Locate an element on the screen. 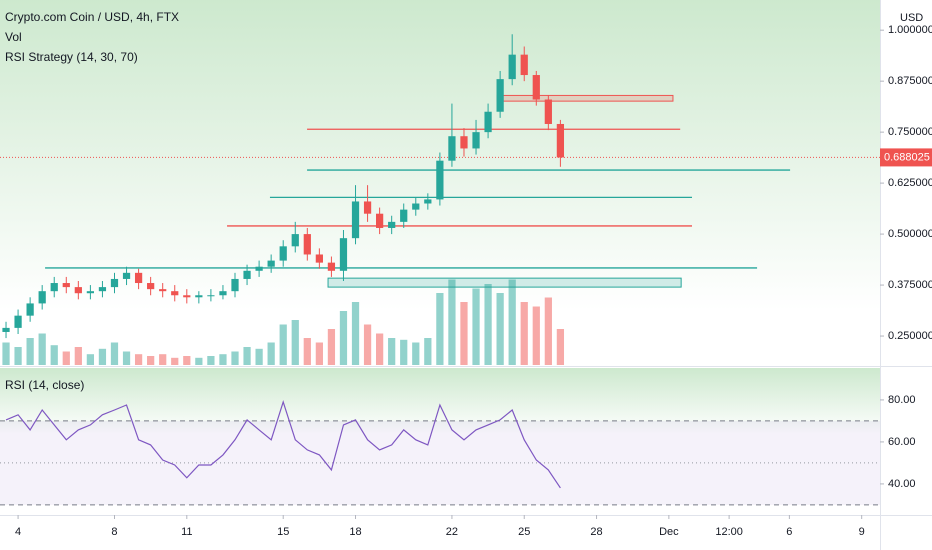 This screenshot has width=932, height=550. rsi-y-tick-label: 40.00 is located at coordinates (902, 484).